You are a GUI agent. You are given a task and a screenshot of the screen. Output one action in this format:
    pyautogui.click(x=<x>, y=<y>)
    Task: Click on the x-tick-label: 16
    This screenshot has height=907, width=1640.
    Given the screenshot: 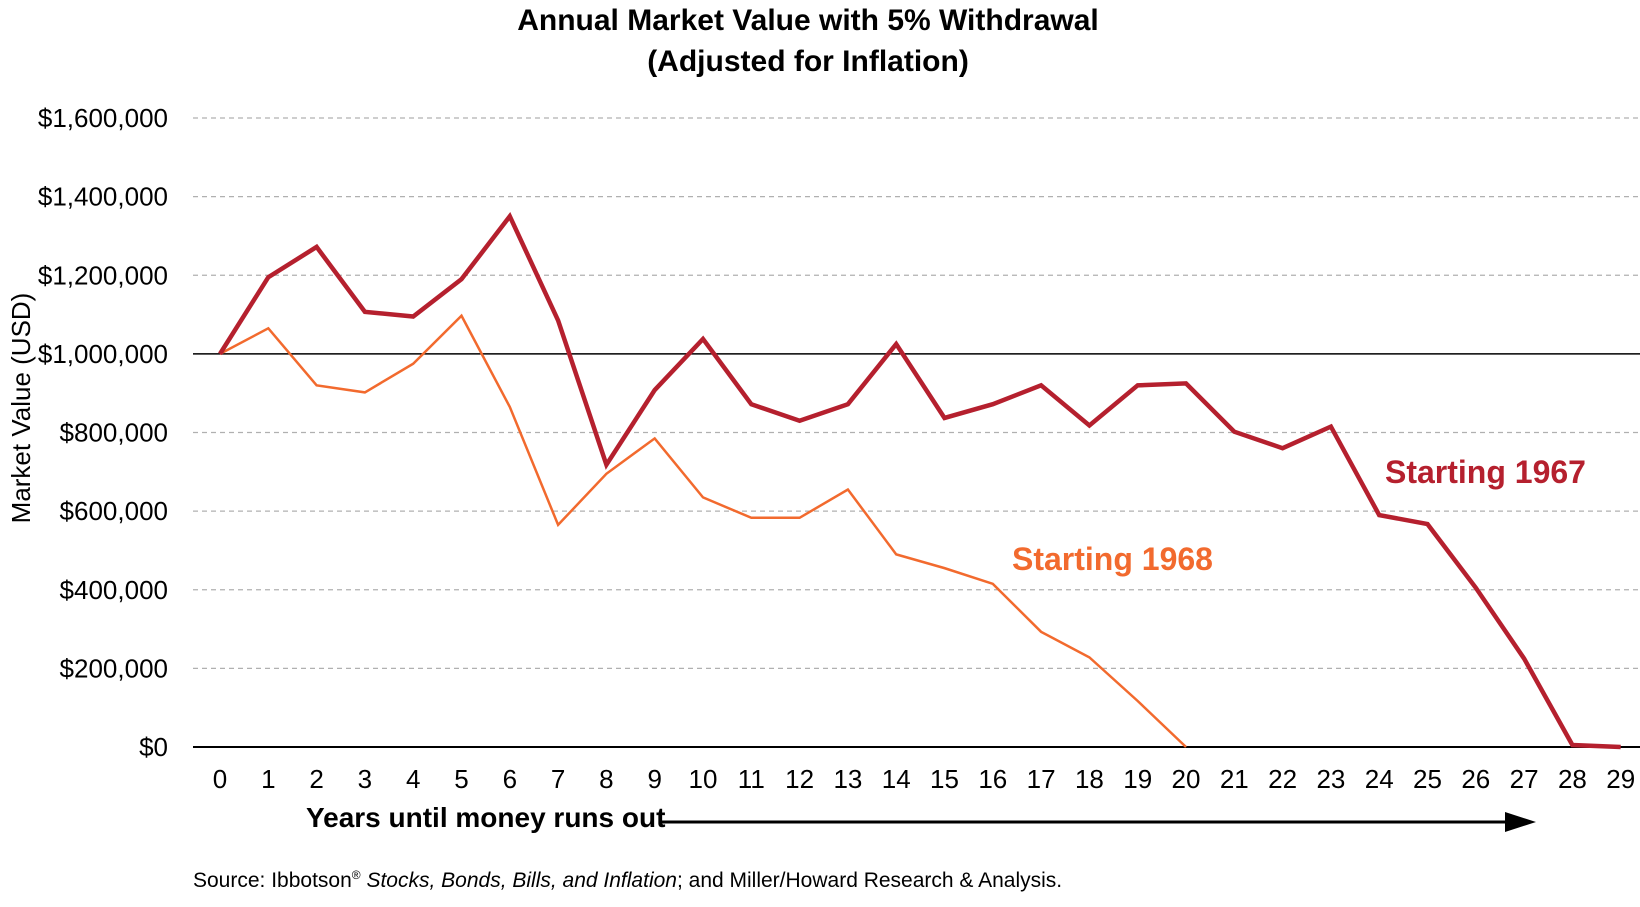 What is the action you would take?
    pyautogui.click(x=992, y=779)
    